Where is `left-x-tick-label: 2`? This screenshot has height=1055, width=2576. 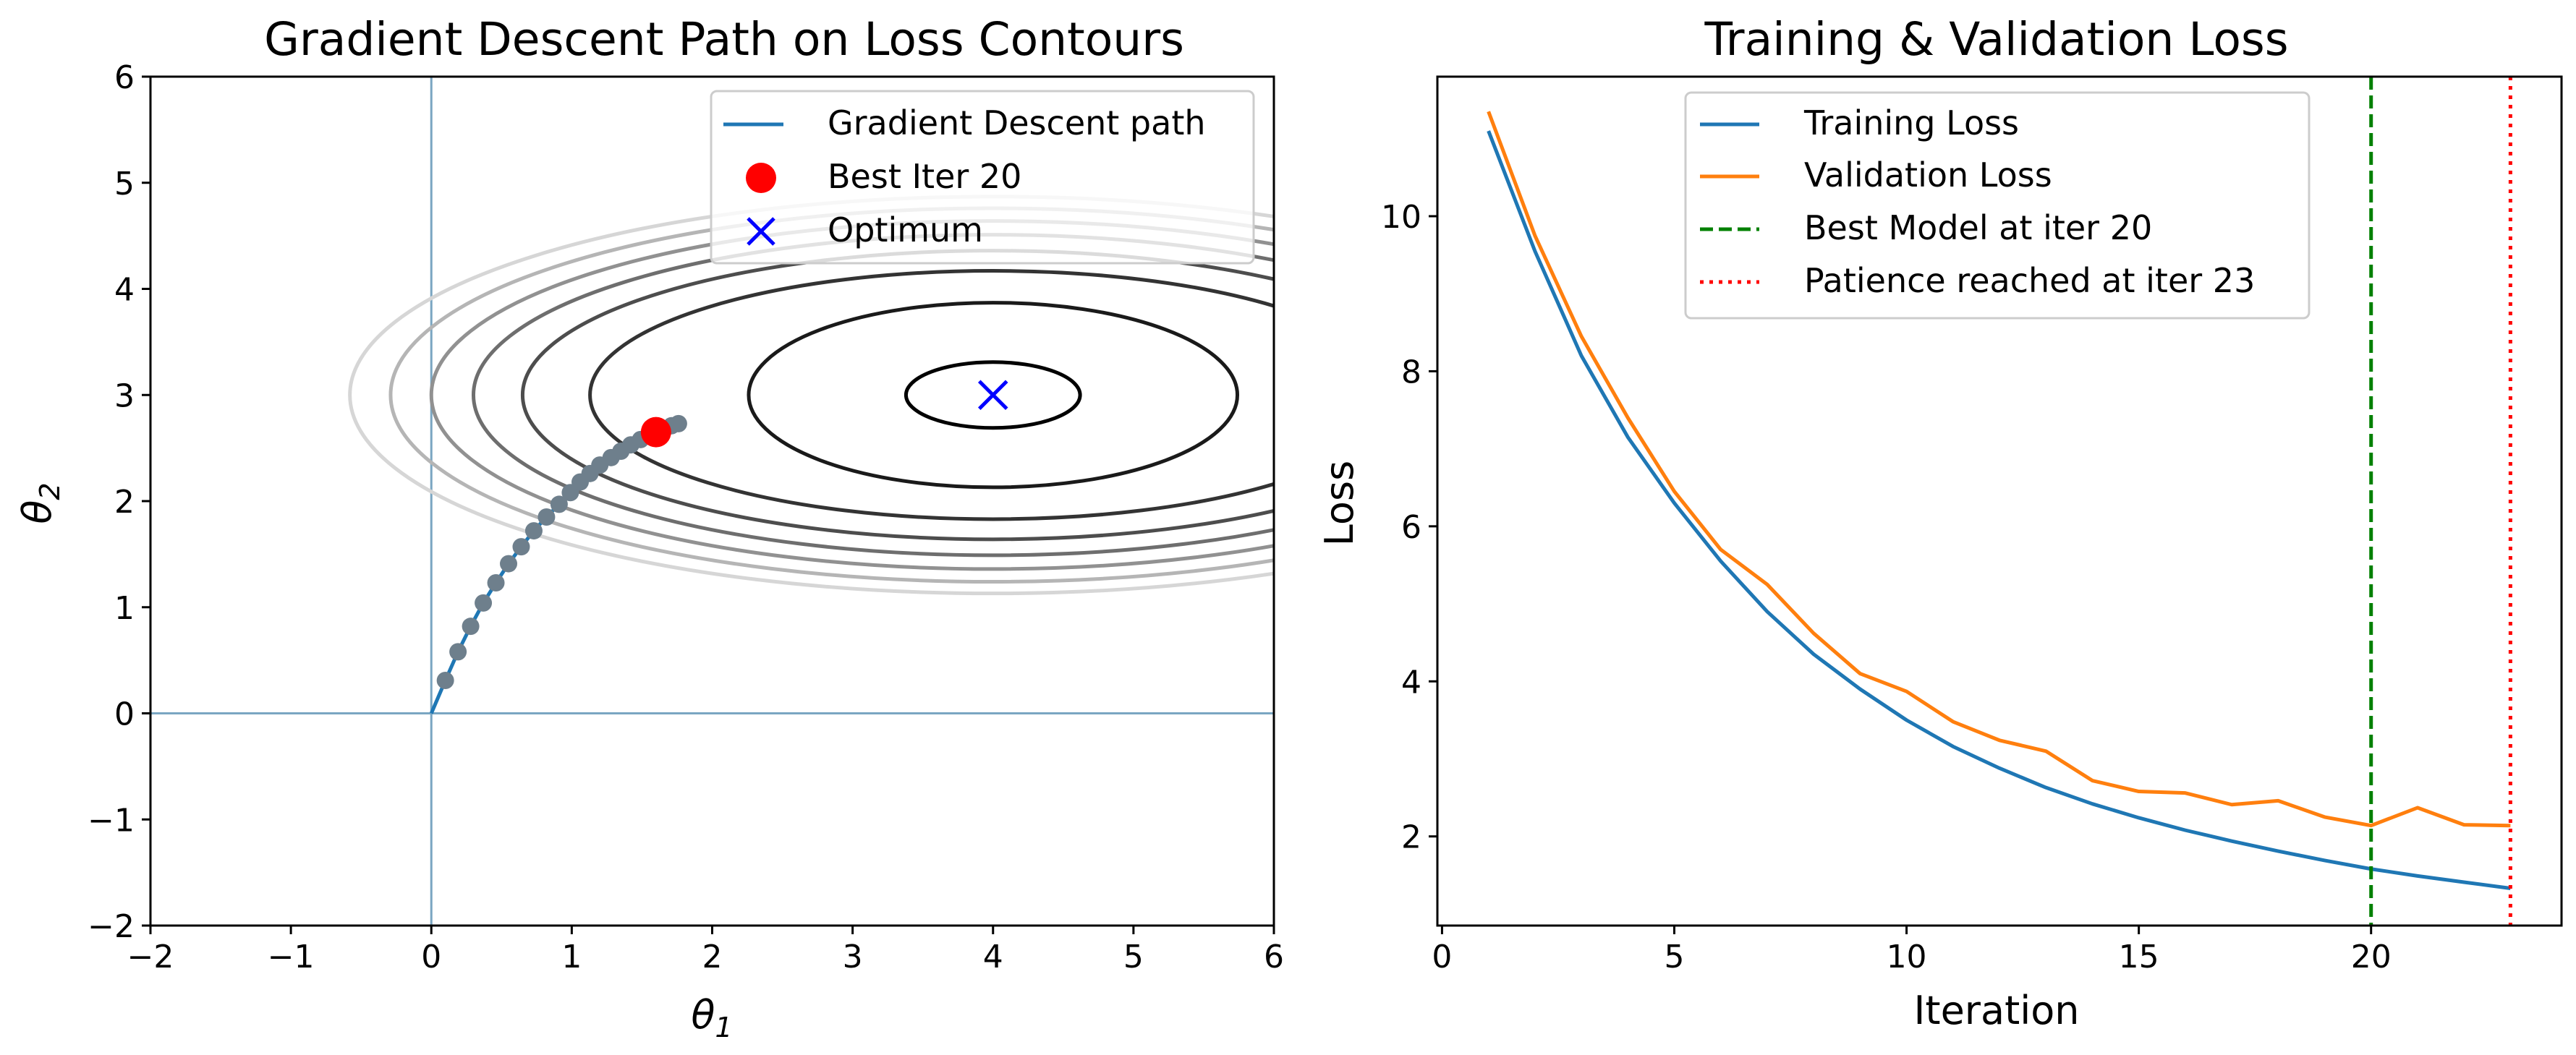 left-x-tick-label: 2 is located at coordinates (712, 957).